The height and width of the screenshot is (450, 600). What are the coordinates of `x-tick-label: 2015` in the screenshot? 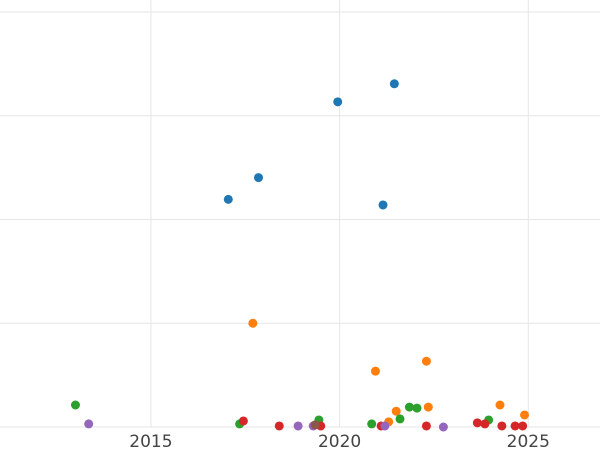 It's located at (150, 441).